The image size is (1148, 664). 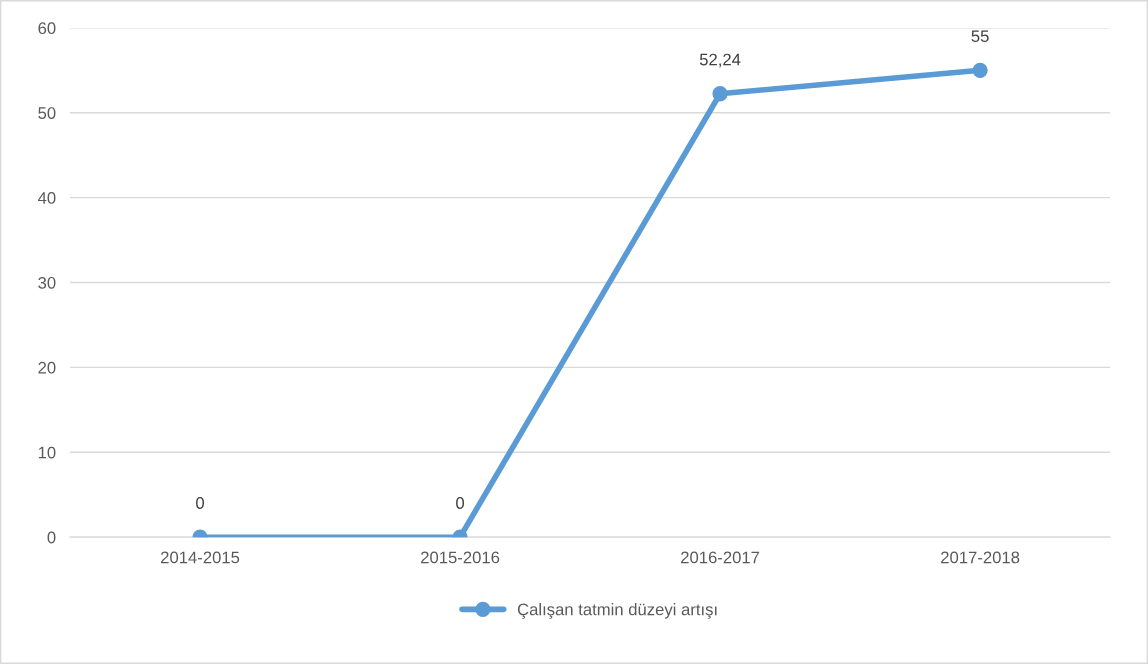 I want to click on x-tick-label: 2016-2017, so click(x=720, y=557).